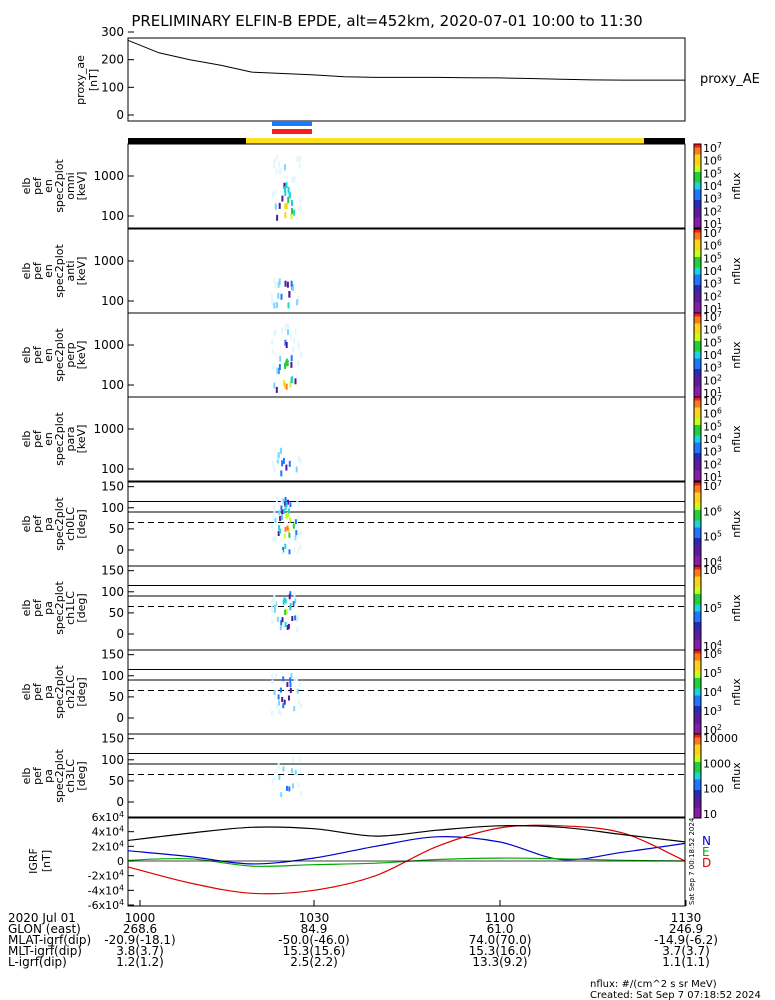  I want to click on colorbar-label-6-4: 106, so click(712, 654).